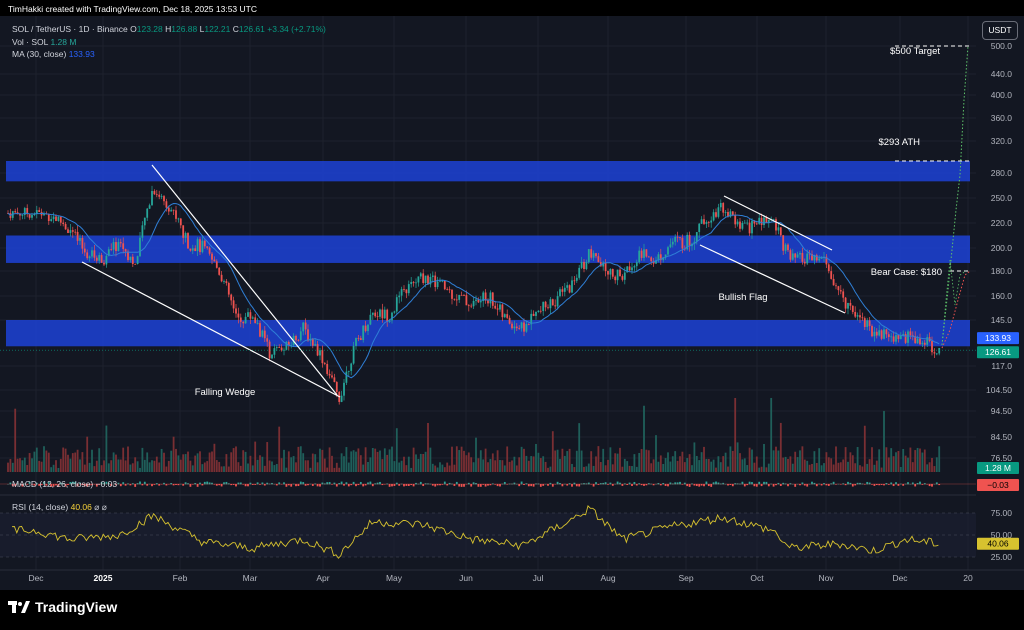 The width and height of the screenshot is (1024, 630). Describe the element at coordinates (39, 54) in the screenshot. I see `legend-ma-label: MA (30, close)` at that location.